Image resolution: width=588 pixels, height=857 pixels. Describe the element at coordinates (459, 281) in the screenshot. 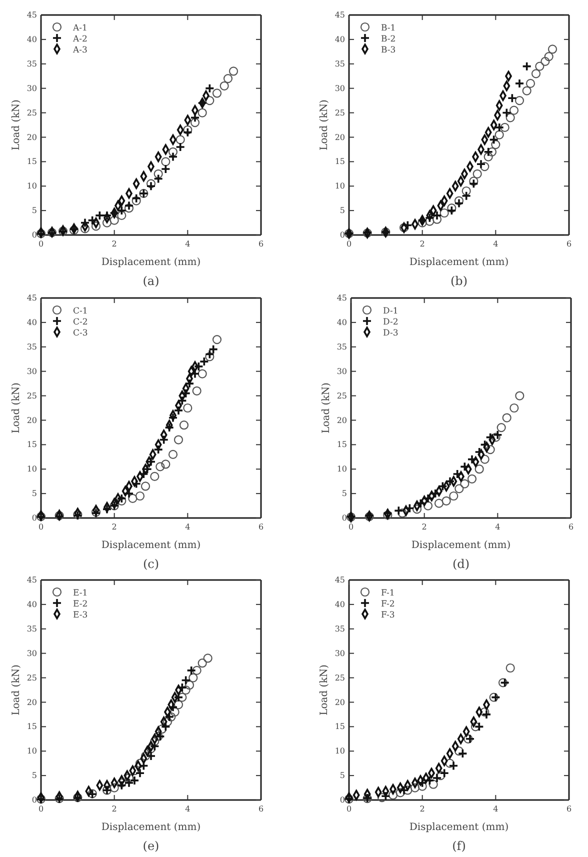

I see `text: (b)` at that location.